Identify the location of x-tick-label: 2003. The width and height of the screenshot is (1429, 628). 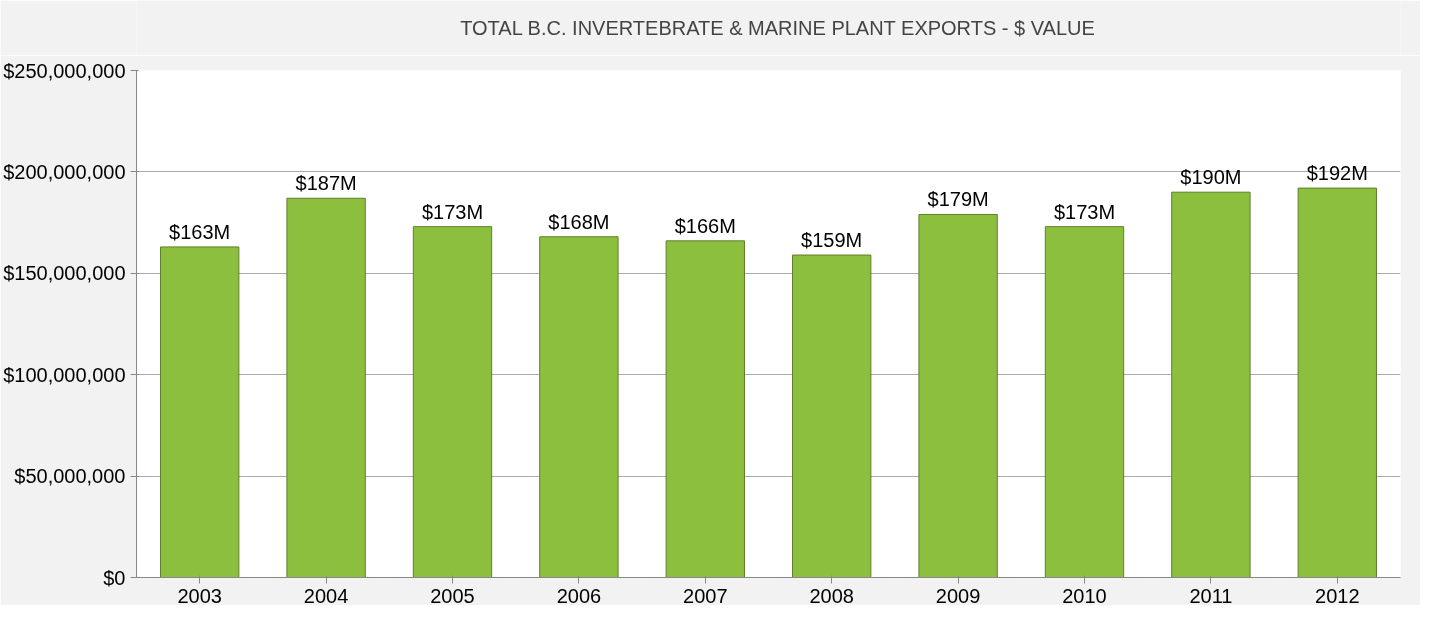
(199, 595).